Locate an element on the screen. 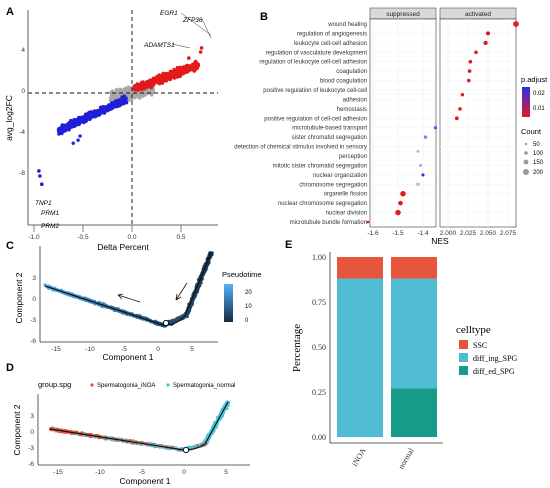  a-gene-label: TNP1 is located at coordinates (43, 203).